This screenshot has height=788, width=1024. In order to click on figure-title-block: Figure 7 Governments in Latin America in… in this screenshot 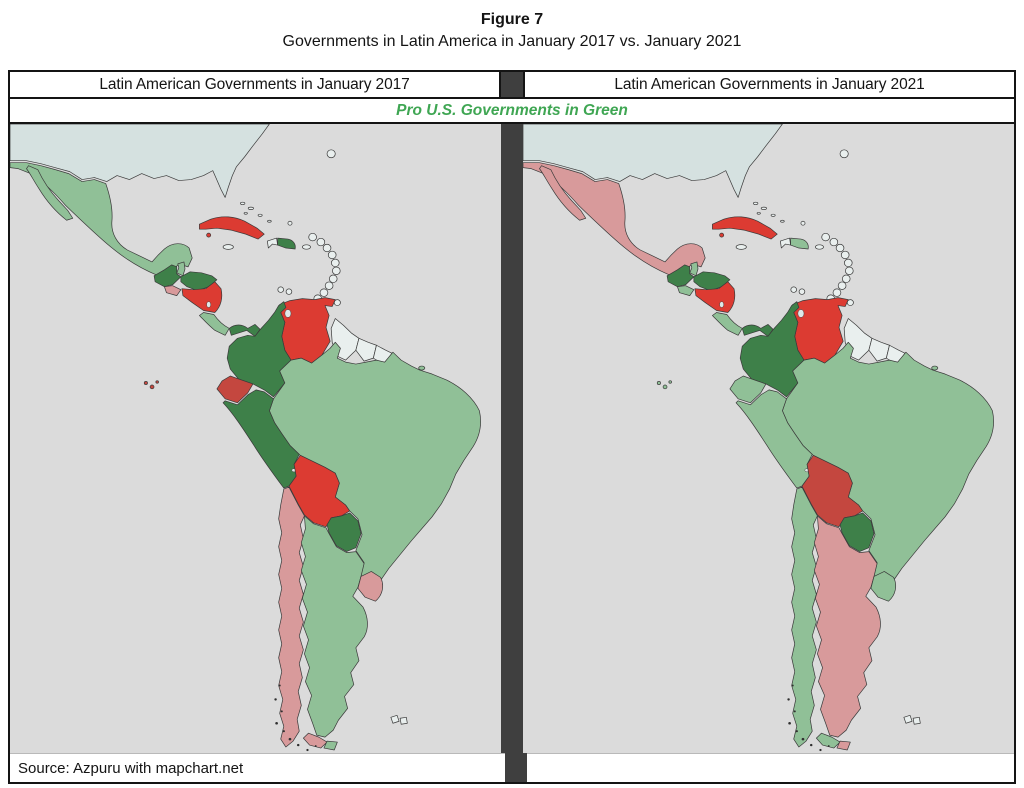, I will do `click(512, 26)`.